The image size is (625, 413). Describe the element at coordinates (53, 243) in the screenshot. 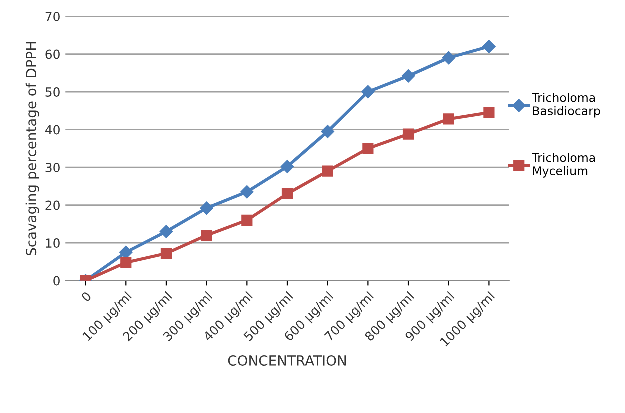

I see `y-tick-label: 10` at that location.